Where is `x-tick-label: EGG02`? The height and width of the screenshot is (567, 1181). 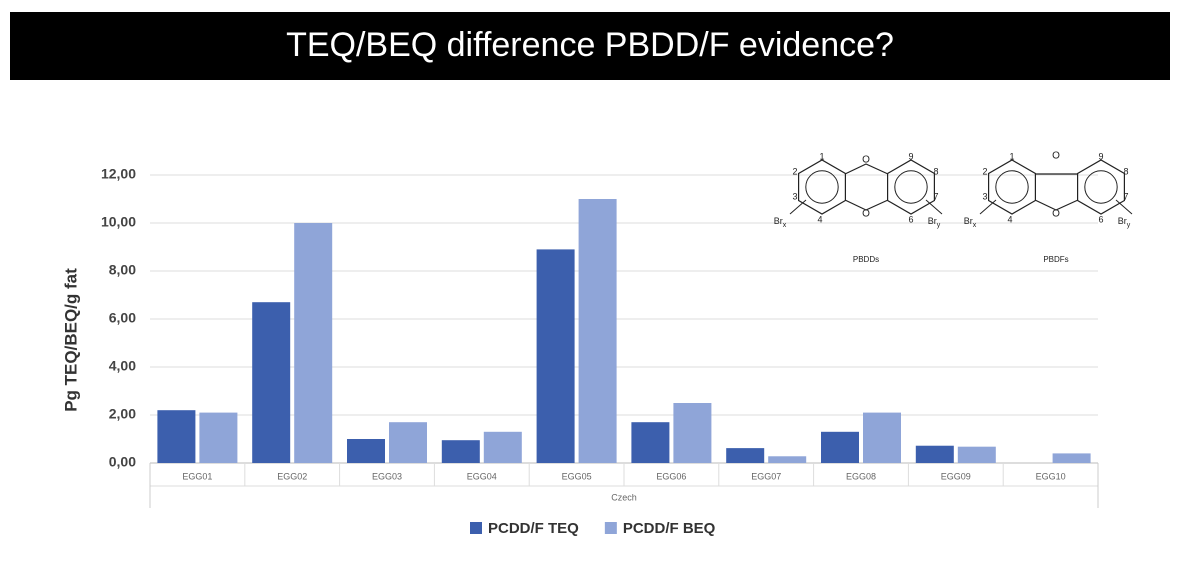 x-tick-label: EGG02 is located at coordinates (292, 476).